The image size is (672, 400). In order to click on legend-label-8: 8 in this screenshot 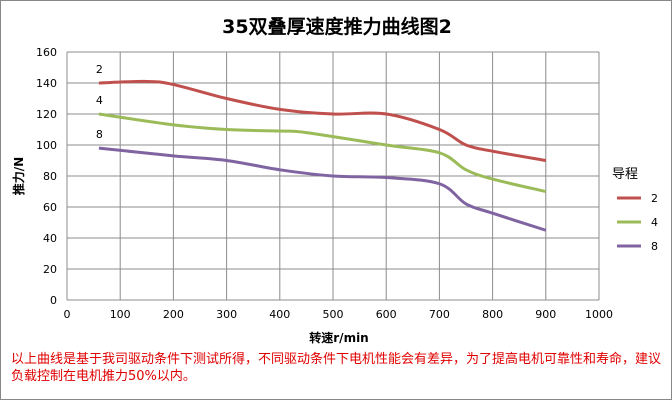, I will do `click(654, 246)`.